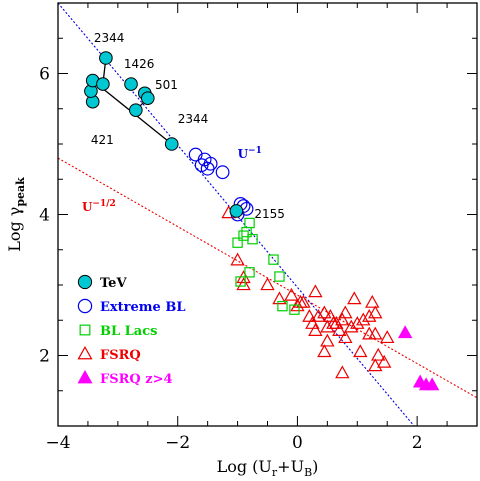 The height and width of the screenshot is (481, 480). Describe the element at coordinates (297, 443) in the screenshot. I see `x-tick-label: 0` at that location.